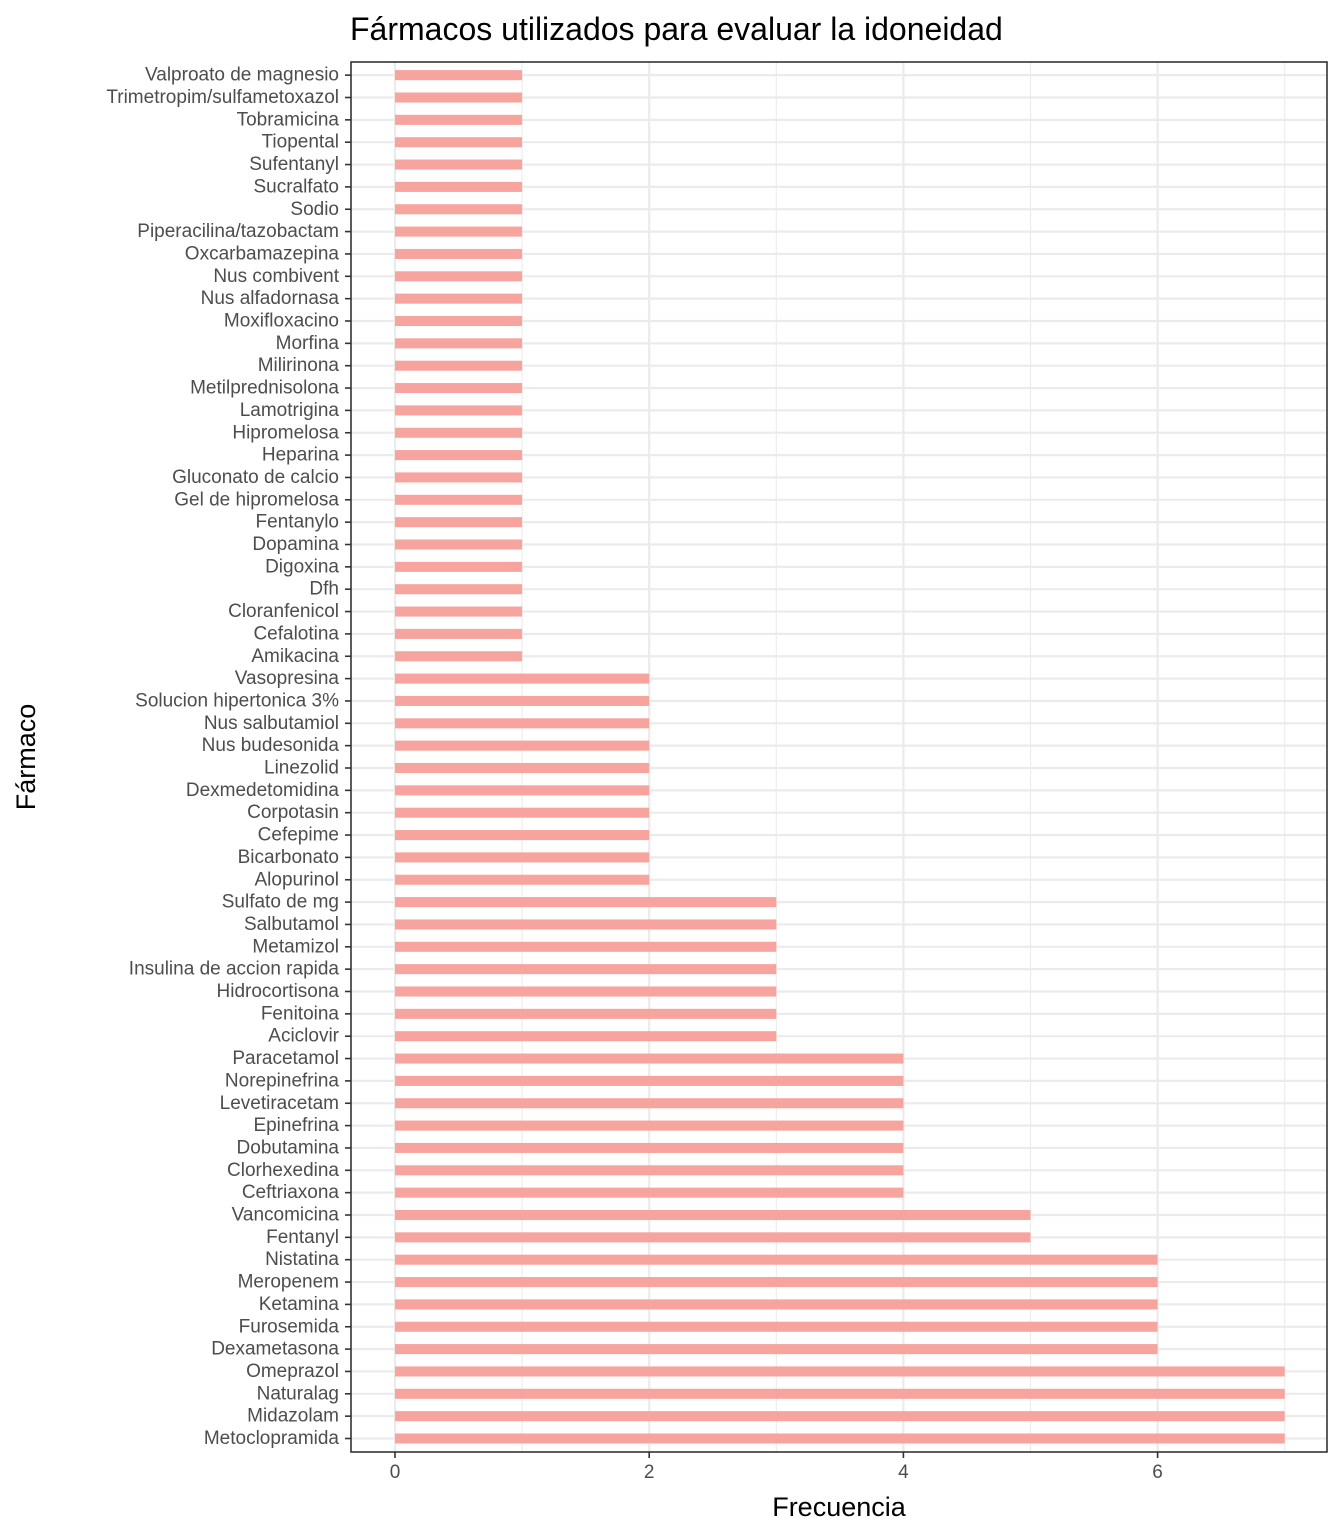 Image resolution: width=1344 pixels, height=1536 pixels. I want to click on x-tick-label: 4, so click(903, 1472).